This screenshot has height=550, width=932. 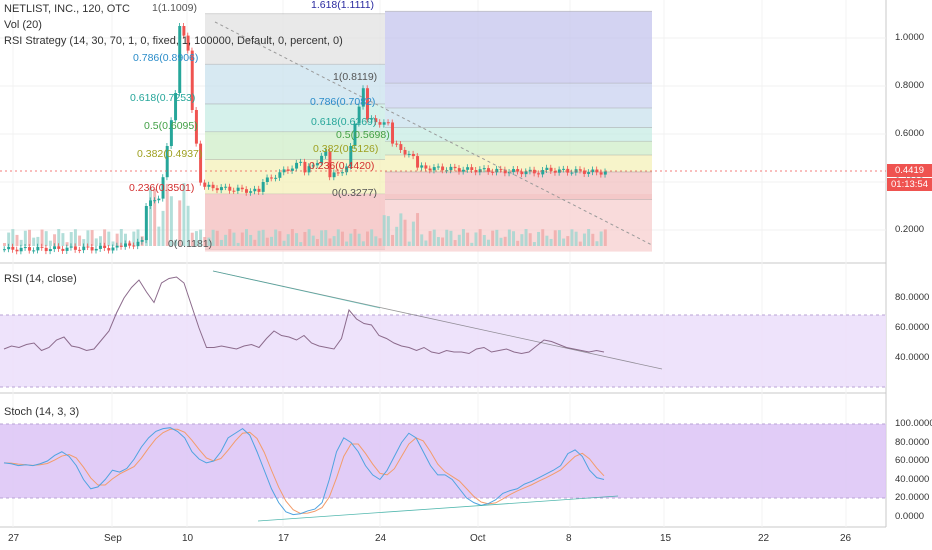 I want to click on rsi-title: RSI (14, close), so click(x=40, y=279).